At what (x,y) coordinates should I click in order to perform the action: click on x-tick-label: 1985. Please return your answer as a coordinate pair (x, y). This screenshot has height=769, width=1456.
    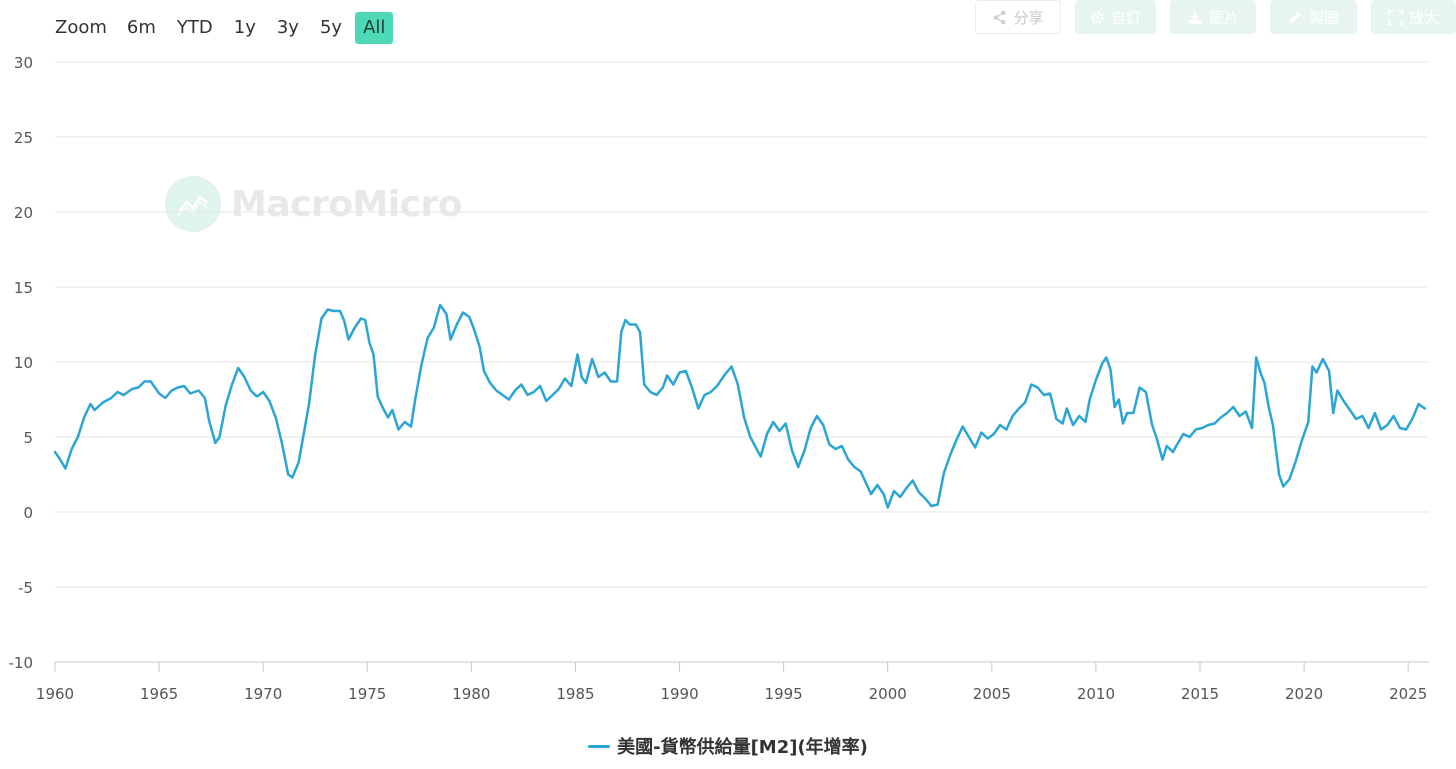
    Looking at the image, I should click on (575, 694).